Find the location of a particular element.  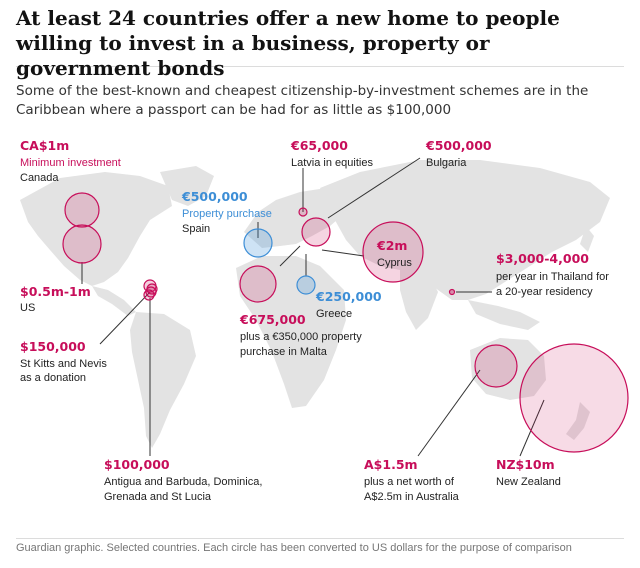

australia-landmass is located at coordinates (508, 369).